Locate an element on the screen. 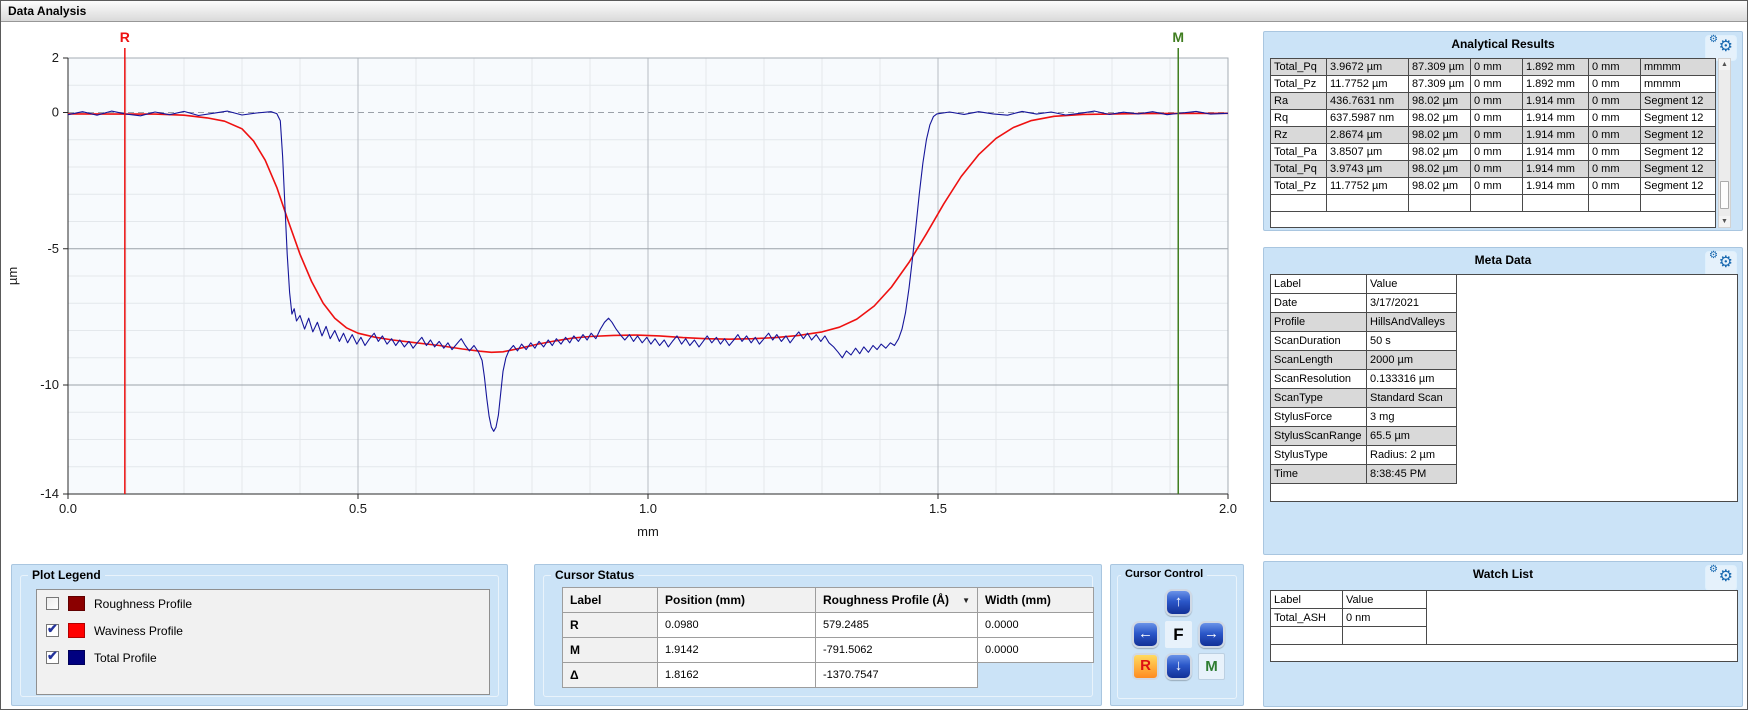  cursor-status-cell-1-0: M is located at coordinates (610, 650).